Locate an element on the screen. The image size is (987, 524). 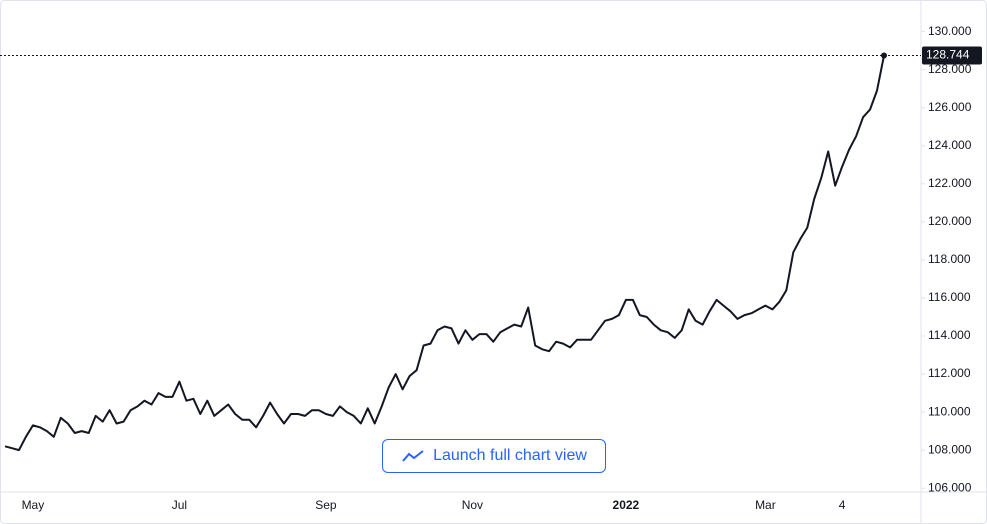
y-tick-label: 120.000 is located at coordinates (950, 221).